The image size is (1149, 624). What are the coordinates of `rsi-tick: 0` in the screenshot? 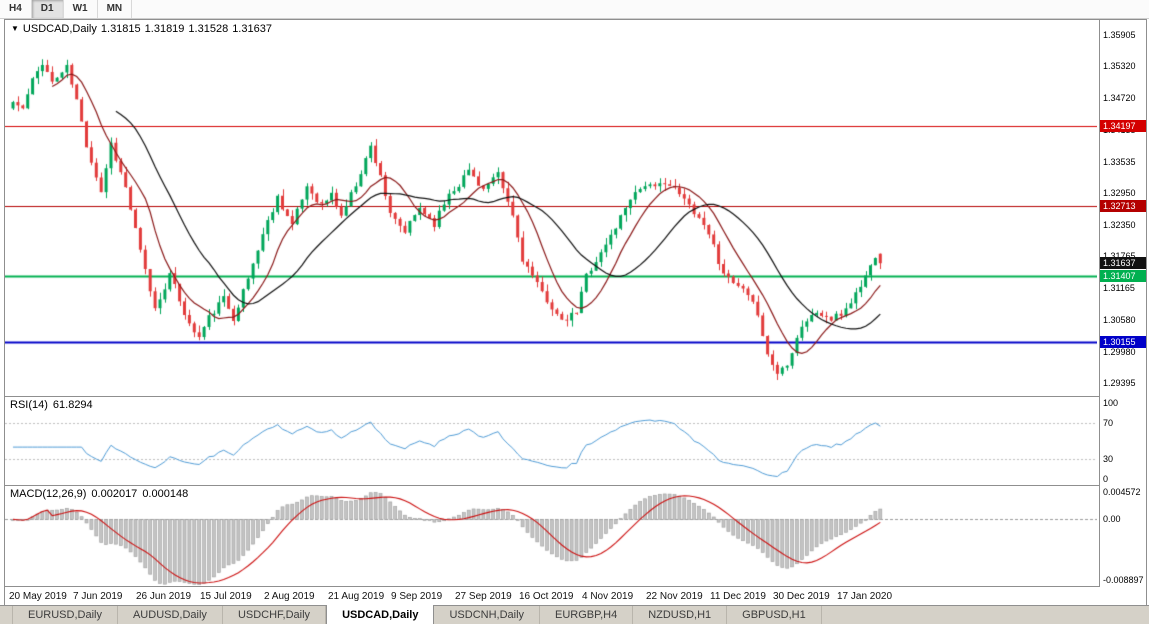 It's located at (1106, 479).